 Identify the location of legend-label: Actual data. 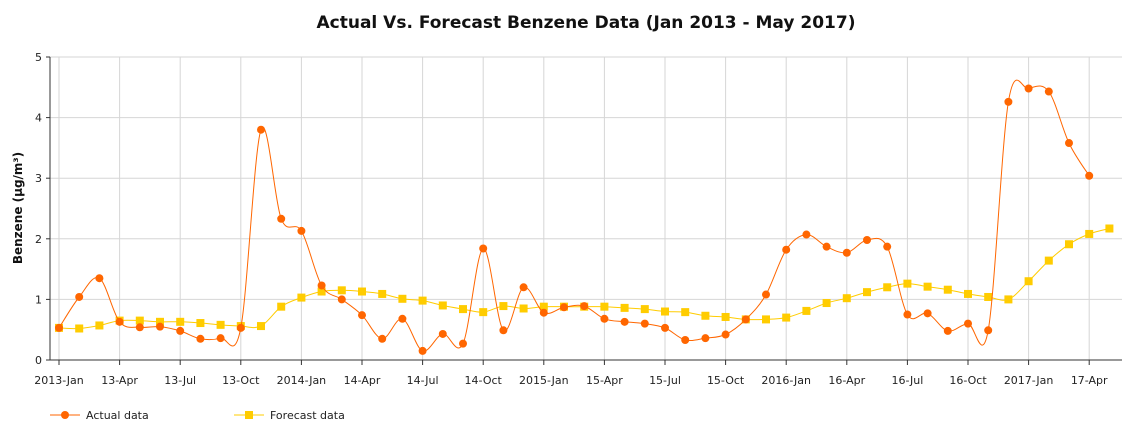
(117, 415).